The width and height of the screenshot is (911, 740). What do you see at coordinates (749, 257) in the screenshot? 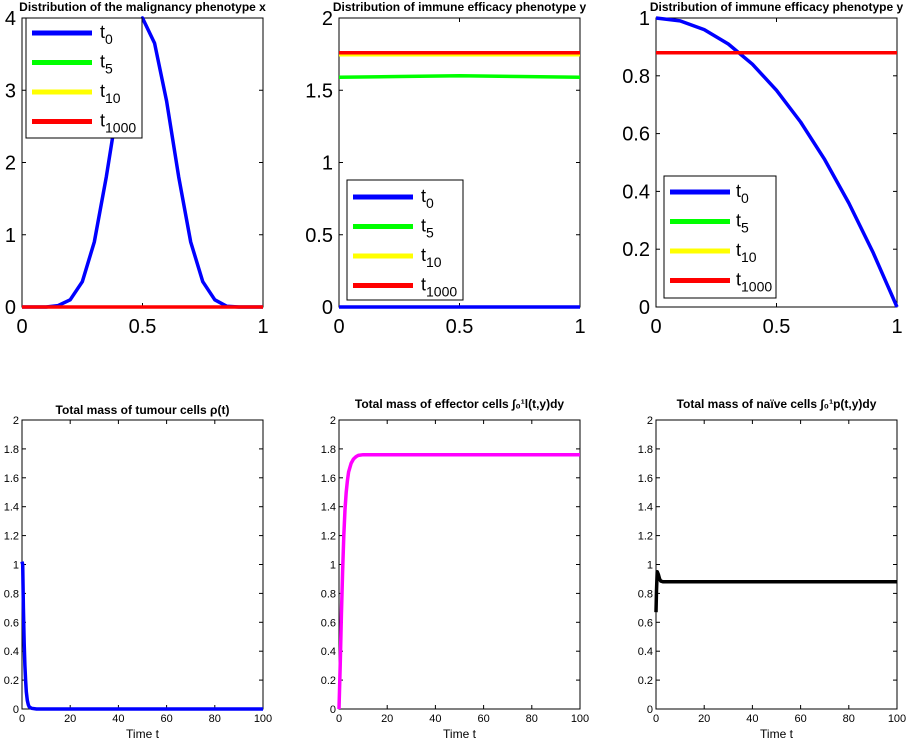
I see `legend-label-subscript: 10` at bounding box center [749, 257].